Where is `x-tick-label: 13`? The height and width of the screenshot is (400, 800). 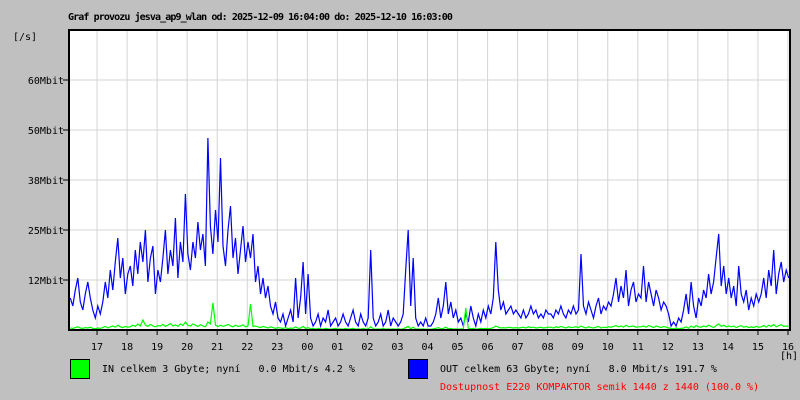 x-tick-label: 13 is located at coordinates (698, 347).